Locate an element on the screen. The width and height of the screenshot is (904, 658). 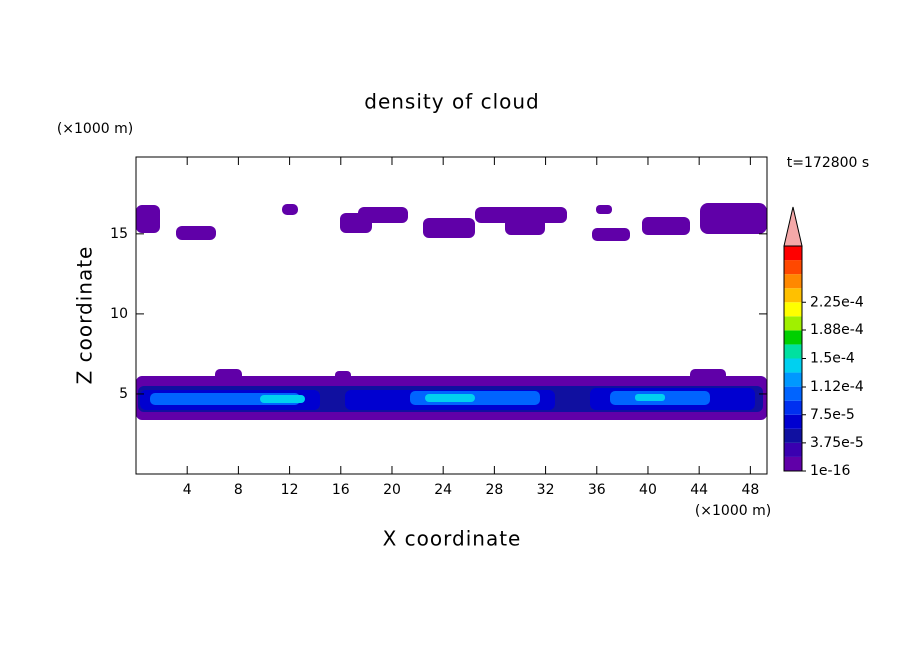
y-unit: (×1000 m) is located at coordinates (95, 129).